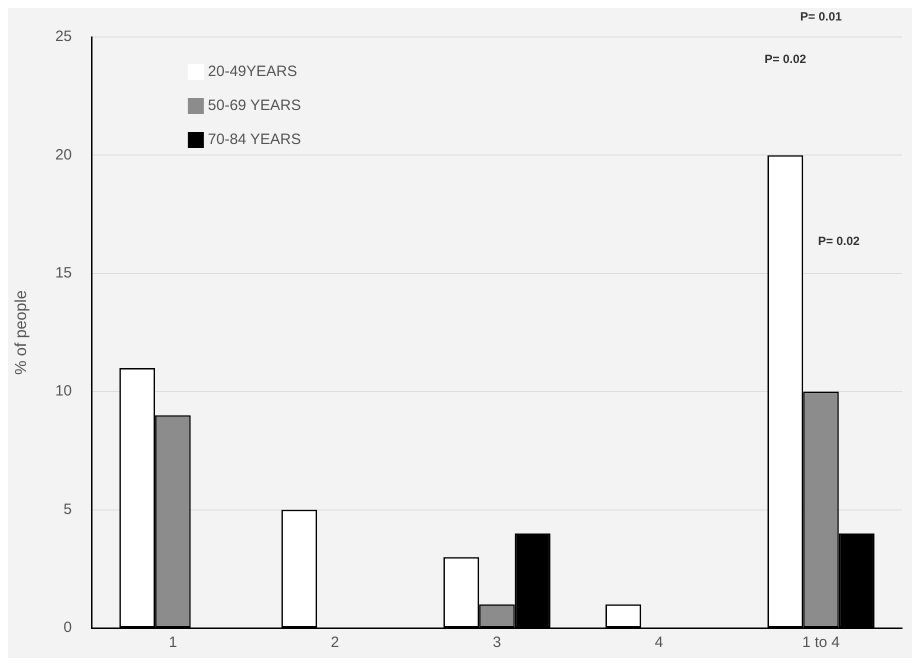 The width and height of the screenshot is (920, 666). I want to click on x-tick-label: 2, so click(335, 643).